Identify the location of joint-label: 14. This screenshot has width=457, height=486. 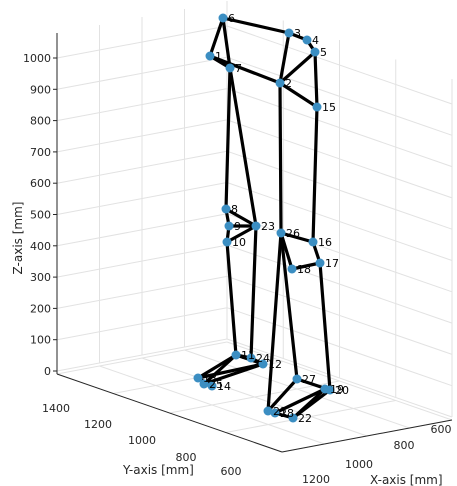
(224, 386).